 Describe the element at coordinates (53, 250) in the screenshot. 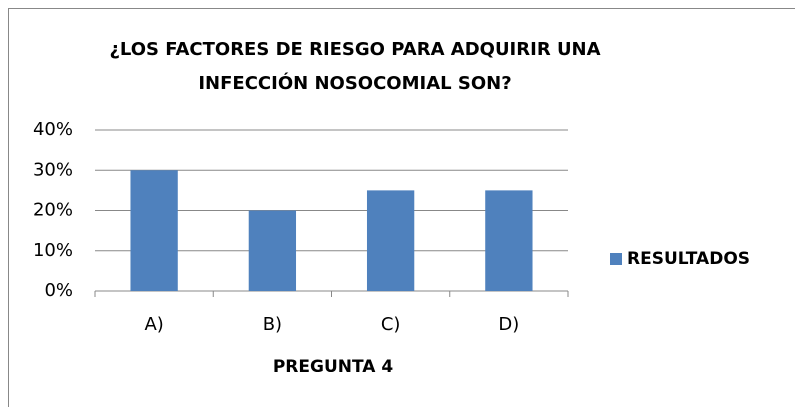

I see `y-tick-label: 10%` at that location.